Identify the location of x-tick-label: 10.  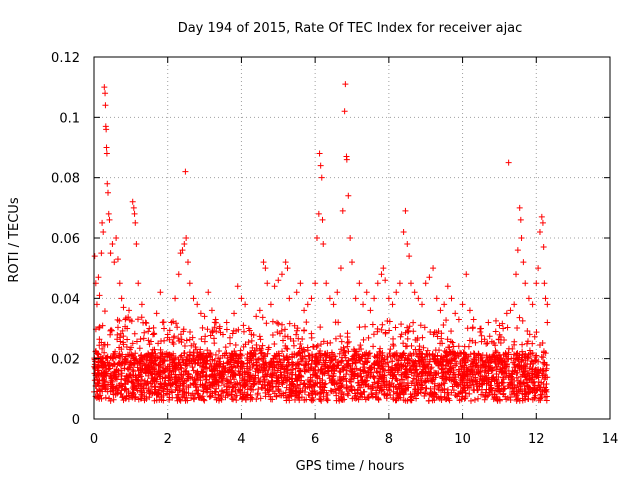
(462, 439).